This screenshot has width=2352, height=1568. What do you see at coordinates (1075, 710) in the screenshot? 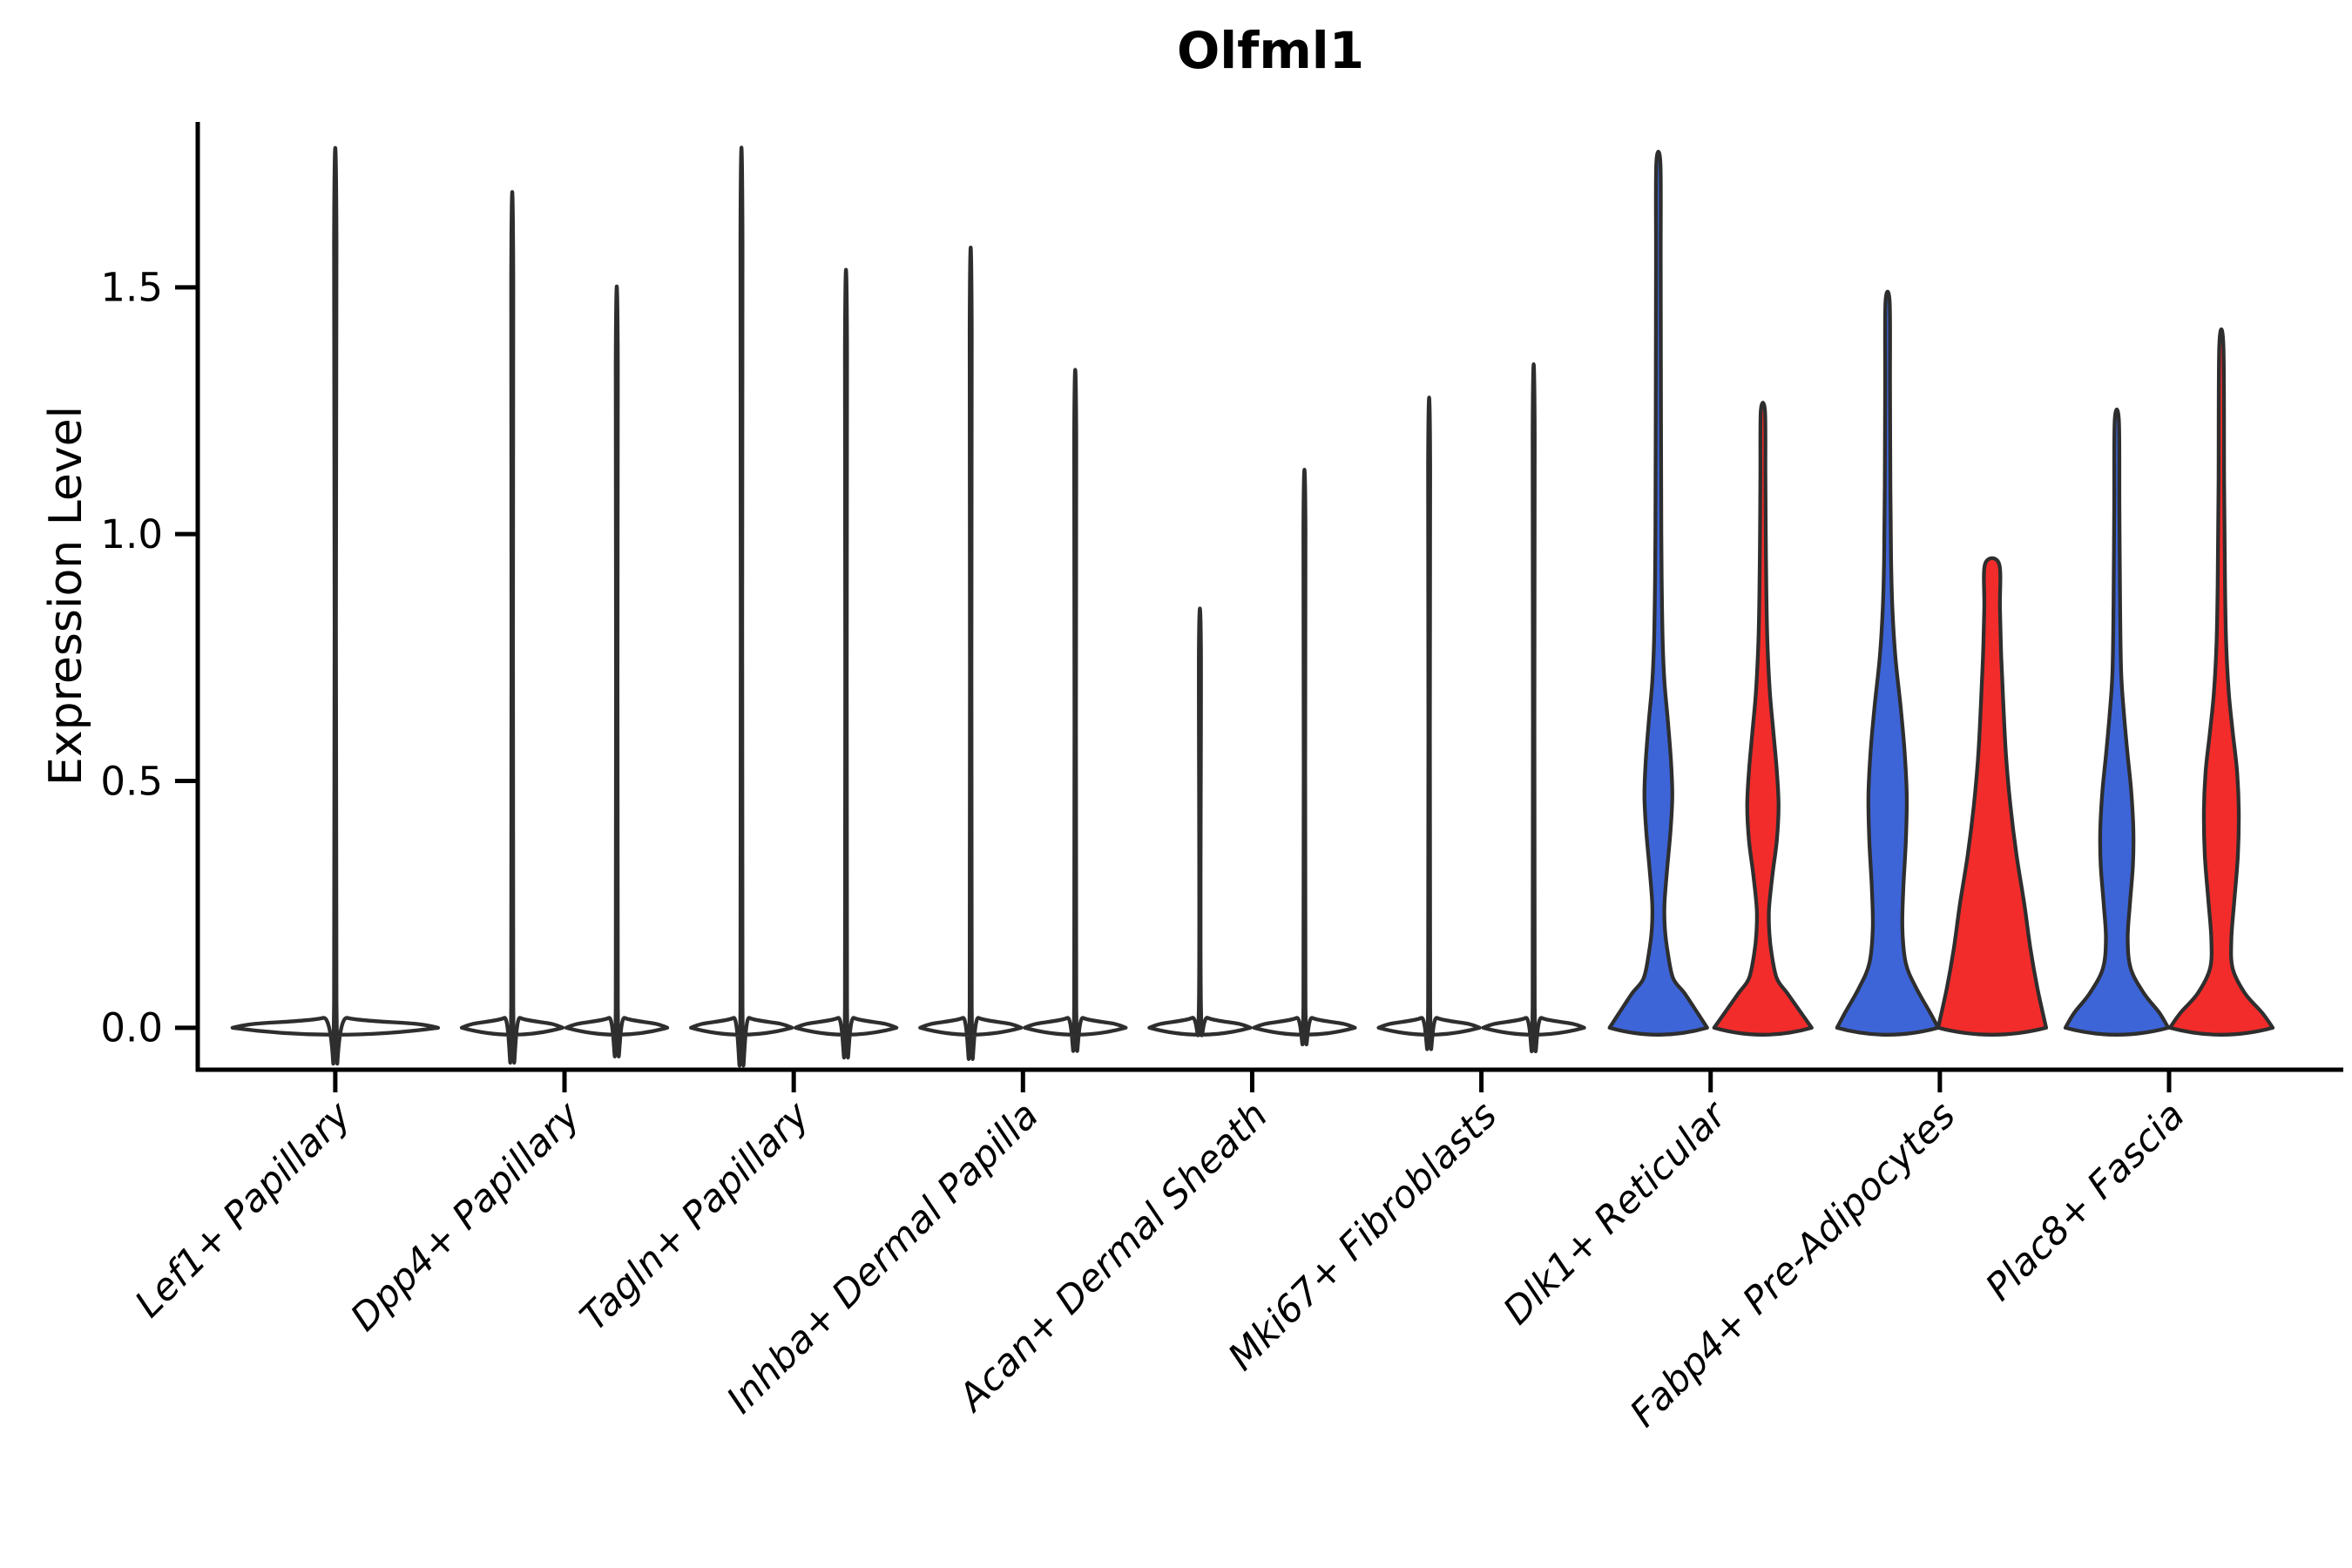
I see `violin-3-right` at bounding box center [1075, 710].